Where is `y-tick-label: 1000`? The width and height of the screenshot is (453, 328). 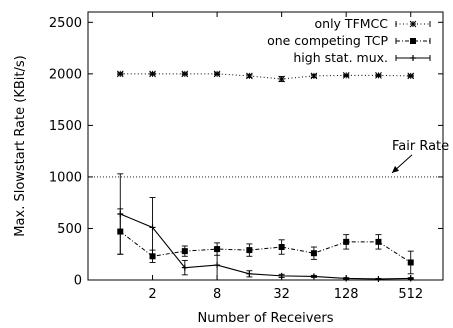 y-tick-label: 1000 is located at coordinates (65, 177).